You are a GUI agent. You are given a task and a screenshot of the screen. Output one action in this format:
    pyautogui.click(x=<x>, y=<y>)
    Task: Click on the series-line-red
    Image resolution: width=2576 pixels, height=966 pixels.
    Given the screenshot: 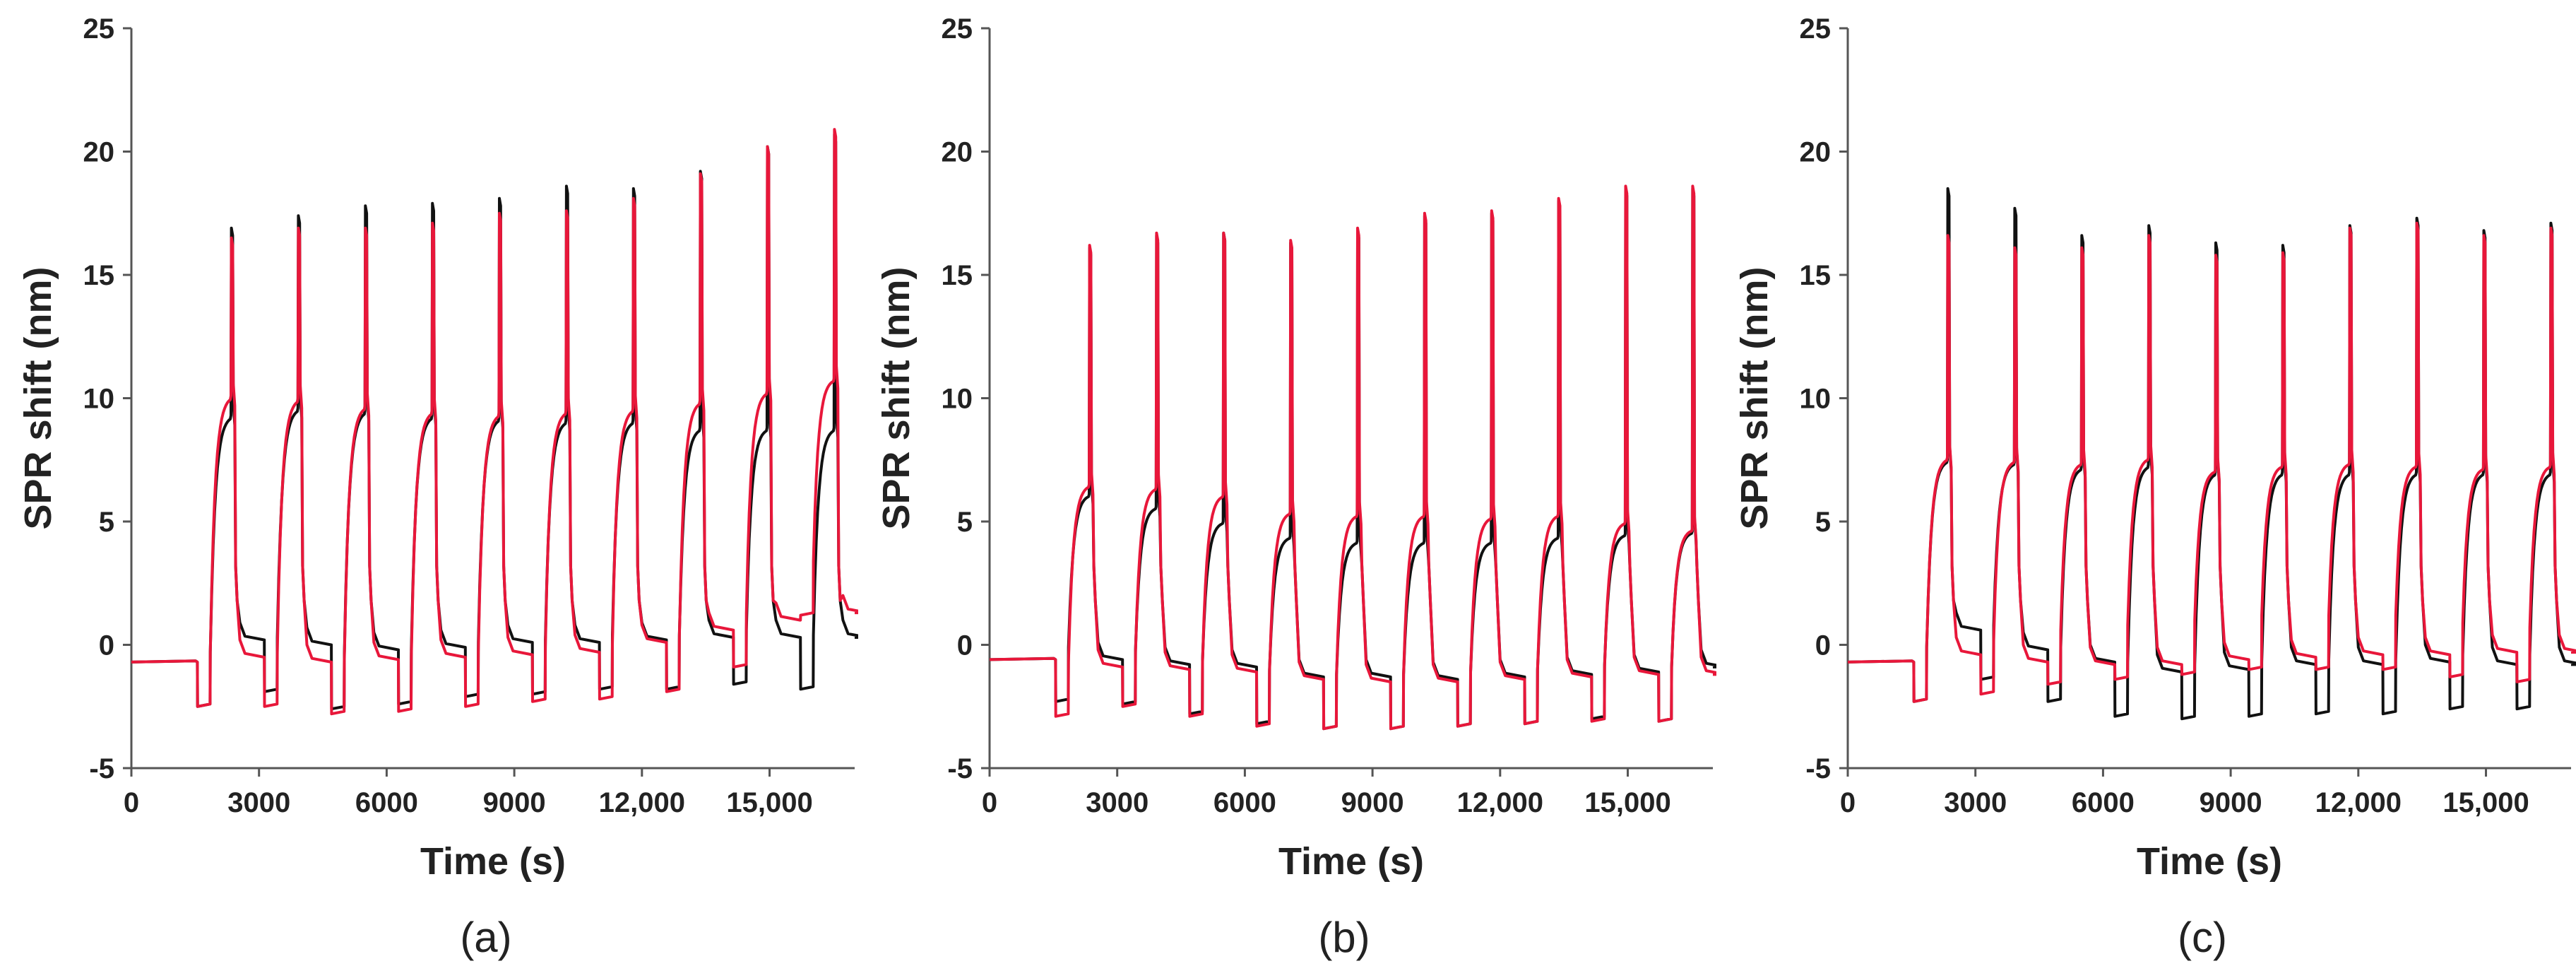 What is the action you would take?
    pyautogui.click(x=2211, y=462)
    